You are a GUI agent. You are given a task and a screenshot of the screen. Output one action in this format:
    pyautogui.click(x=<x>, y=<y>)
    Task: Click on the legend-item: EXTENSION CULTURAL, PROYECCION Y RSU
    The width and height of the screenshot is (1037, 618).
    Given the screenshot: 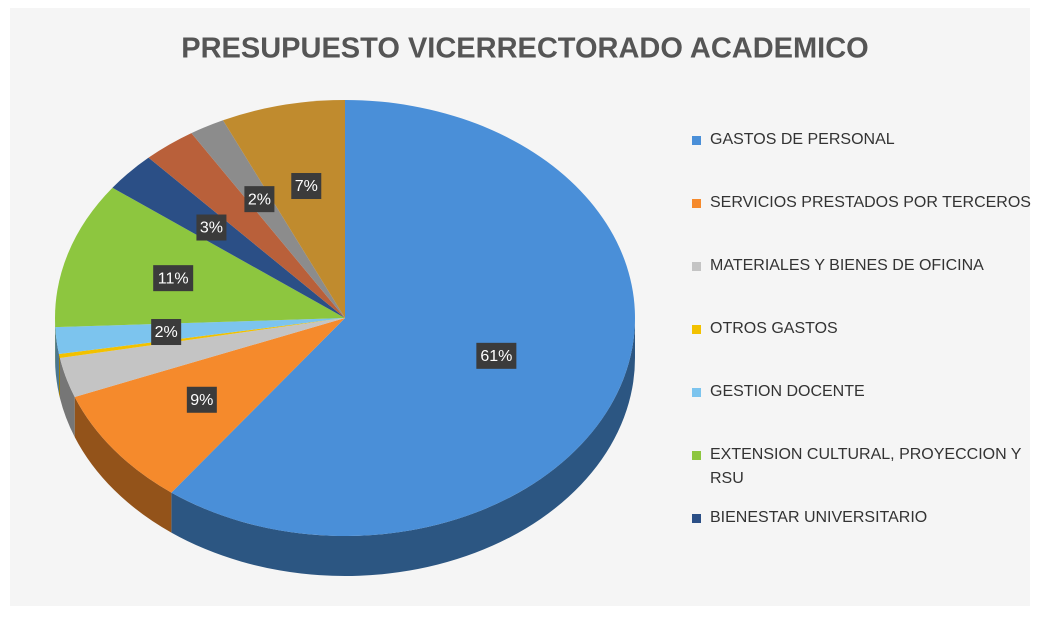 What is the action you would take?
    pyautogui.click(x=862, y=474)
    